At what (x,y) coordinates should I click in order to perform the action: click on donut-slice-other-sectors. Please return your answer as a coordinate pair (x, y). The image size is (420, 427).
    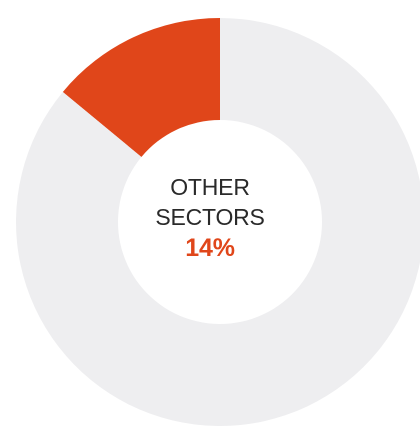
    Looking at the image, I should click on (141, 87).